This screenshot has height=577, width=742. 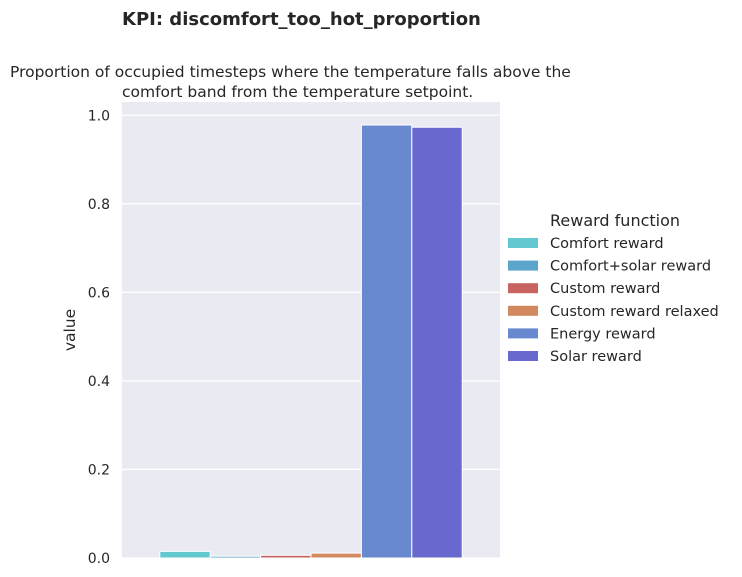 I want to click on legend-label: Comfort reward, so click(x=607, y=244).